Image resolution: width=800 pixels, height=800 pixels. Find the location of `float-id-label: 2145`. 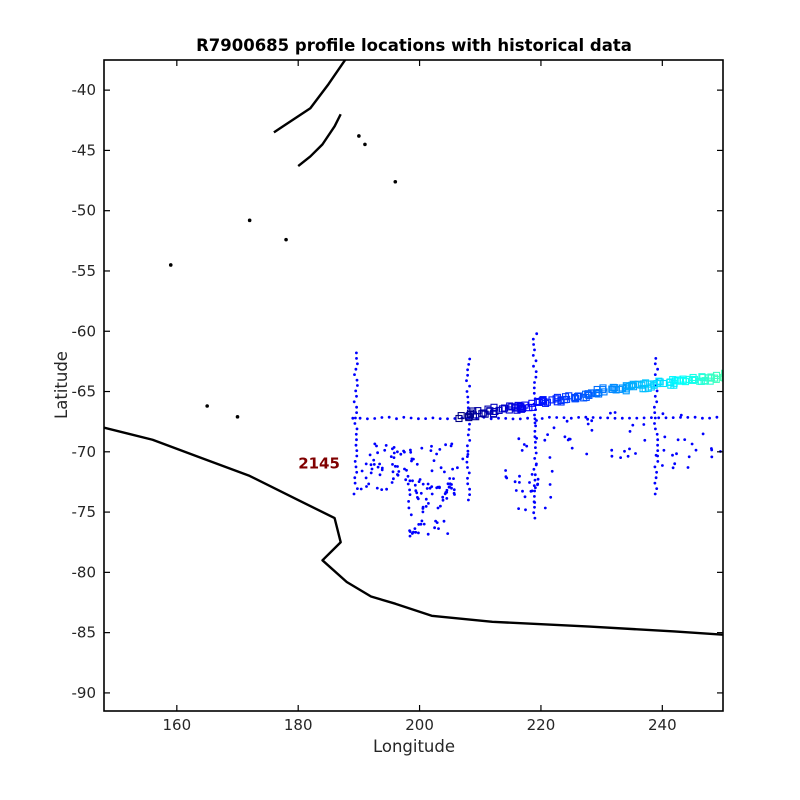

float-id-label: 2145 is located at coordinates (319, 464).